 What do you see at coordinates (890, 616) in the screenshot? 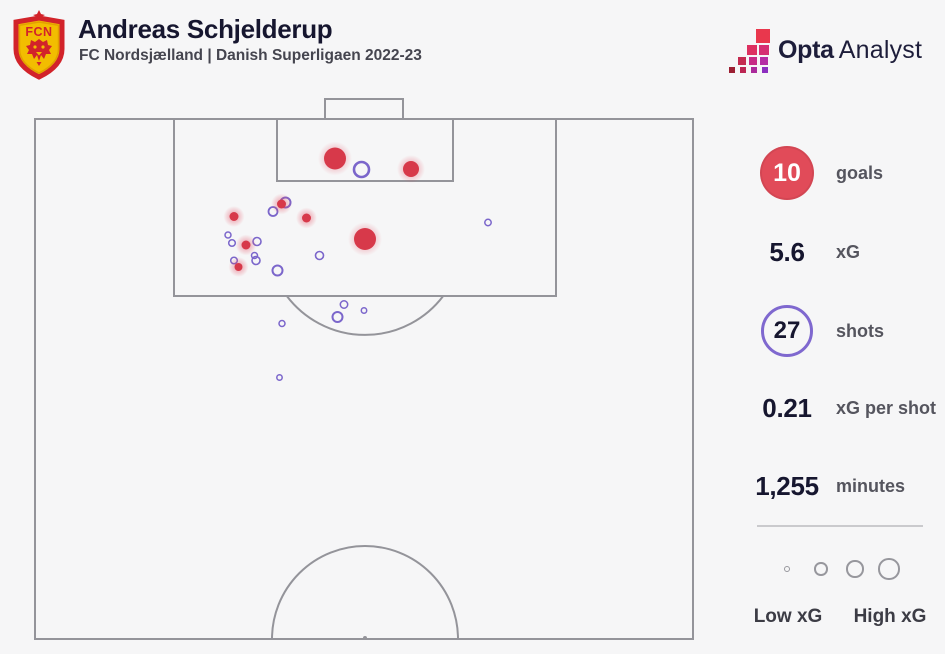
I see `legend-high-xg-label: High xG` at bounding box center [890, 616].